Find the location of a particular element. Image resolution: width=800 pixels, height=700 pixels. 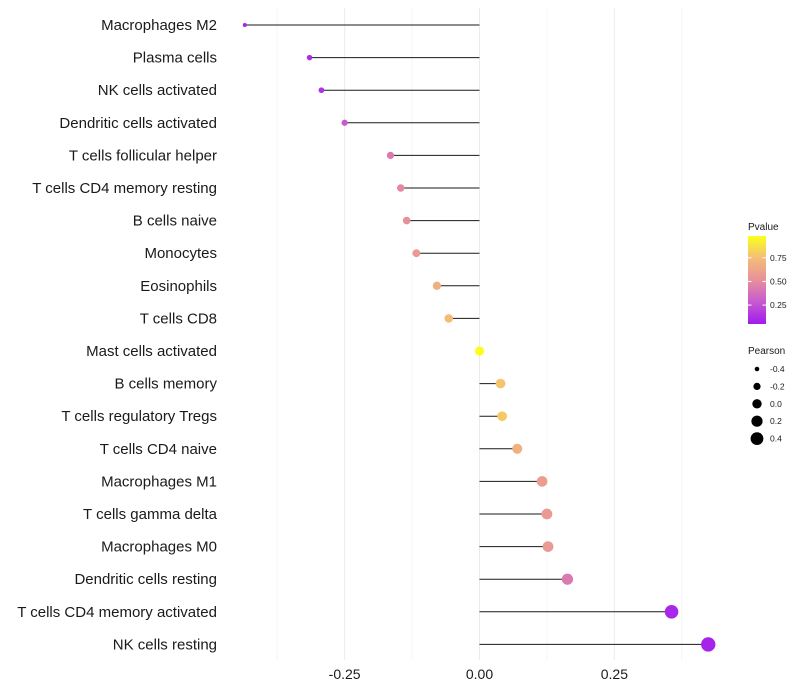

category-label: Mast cells activated is located at coordinates (151, 351).